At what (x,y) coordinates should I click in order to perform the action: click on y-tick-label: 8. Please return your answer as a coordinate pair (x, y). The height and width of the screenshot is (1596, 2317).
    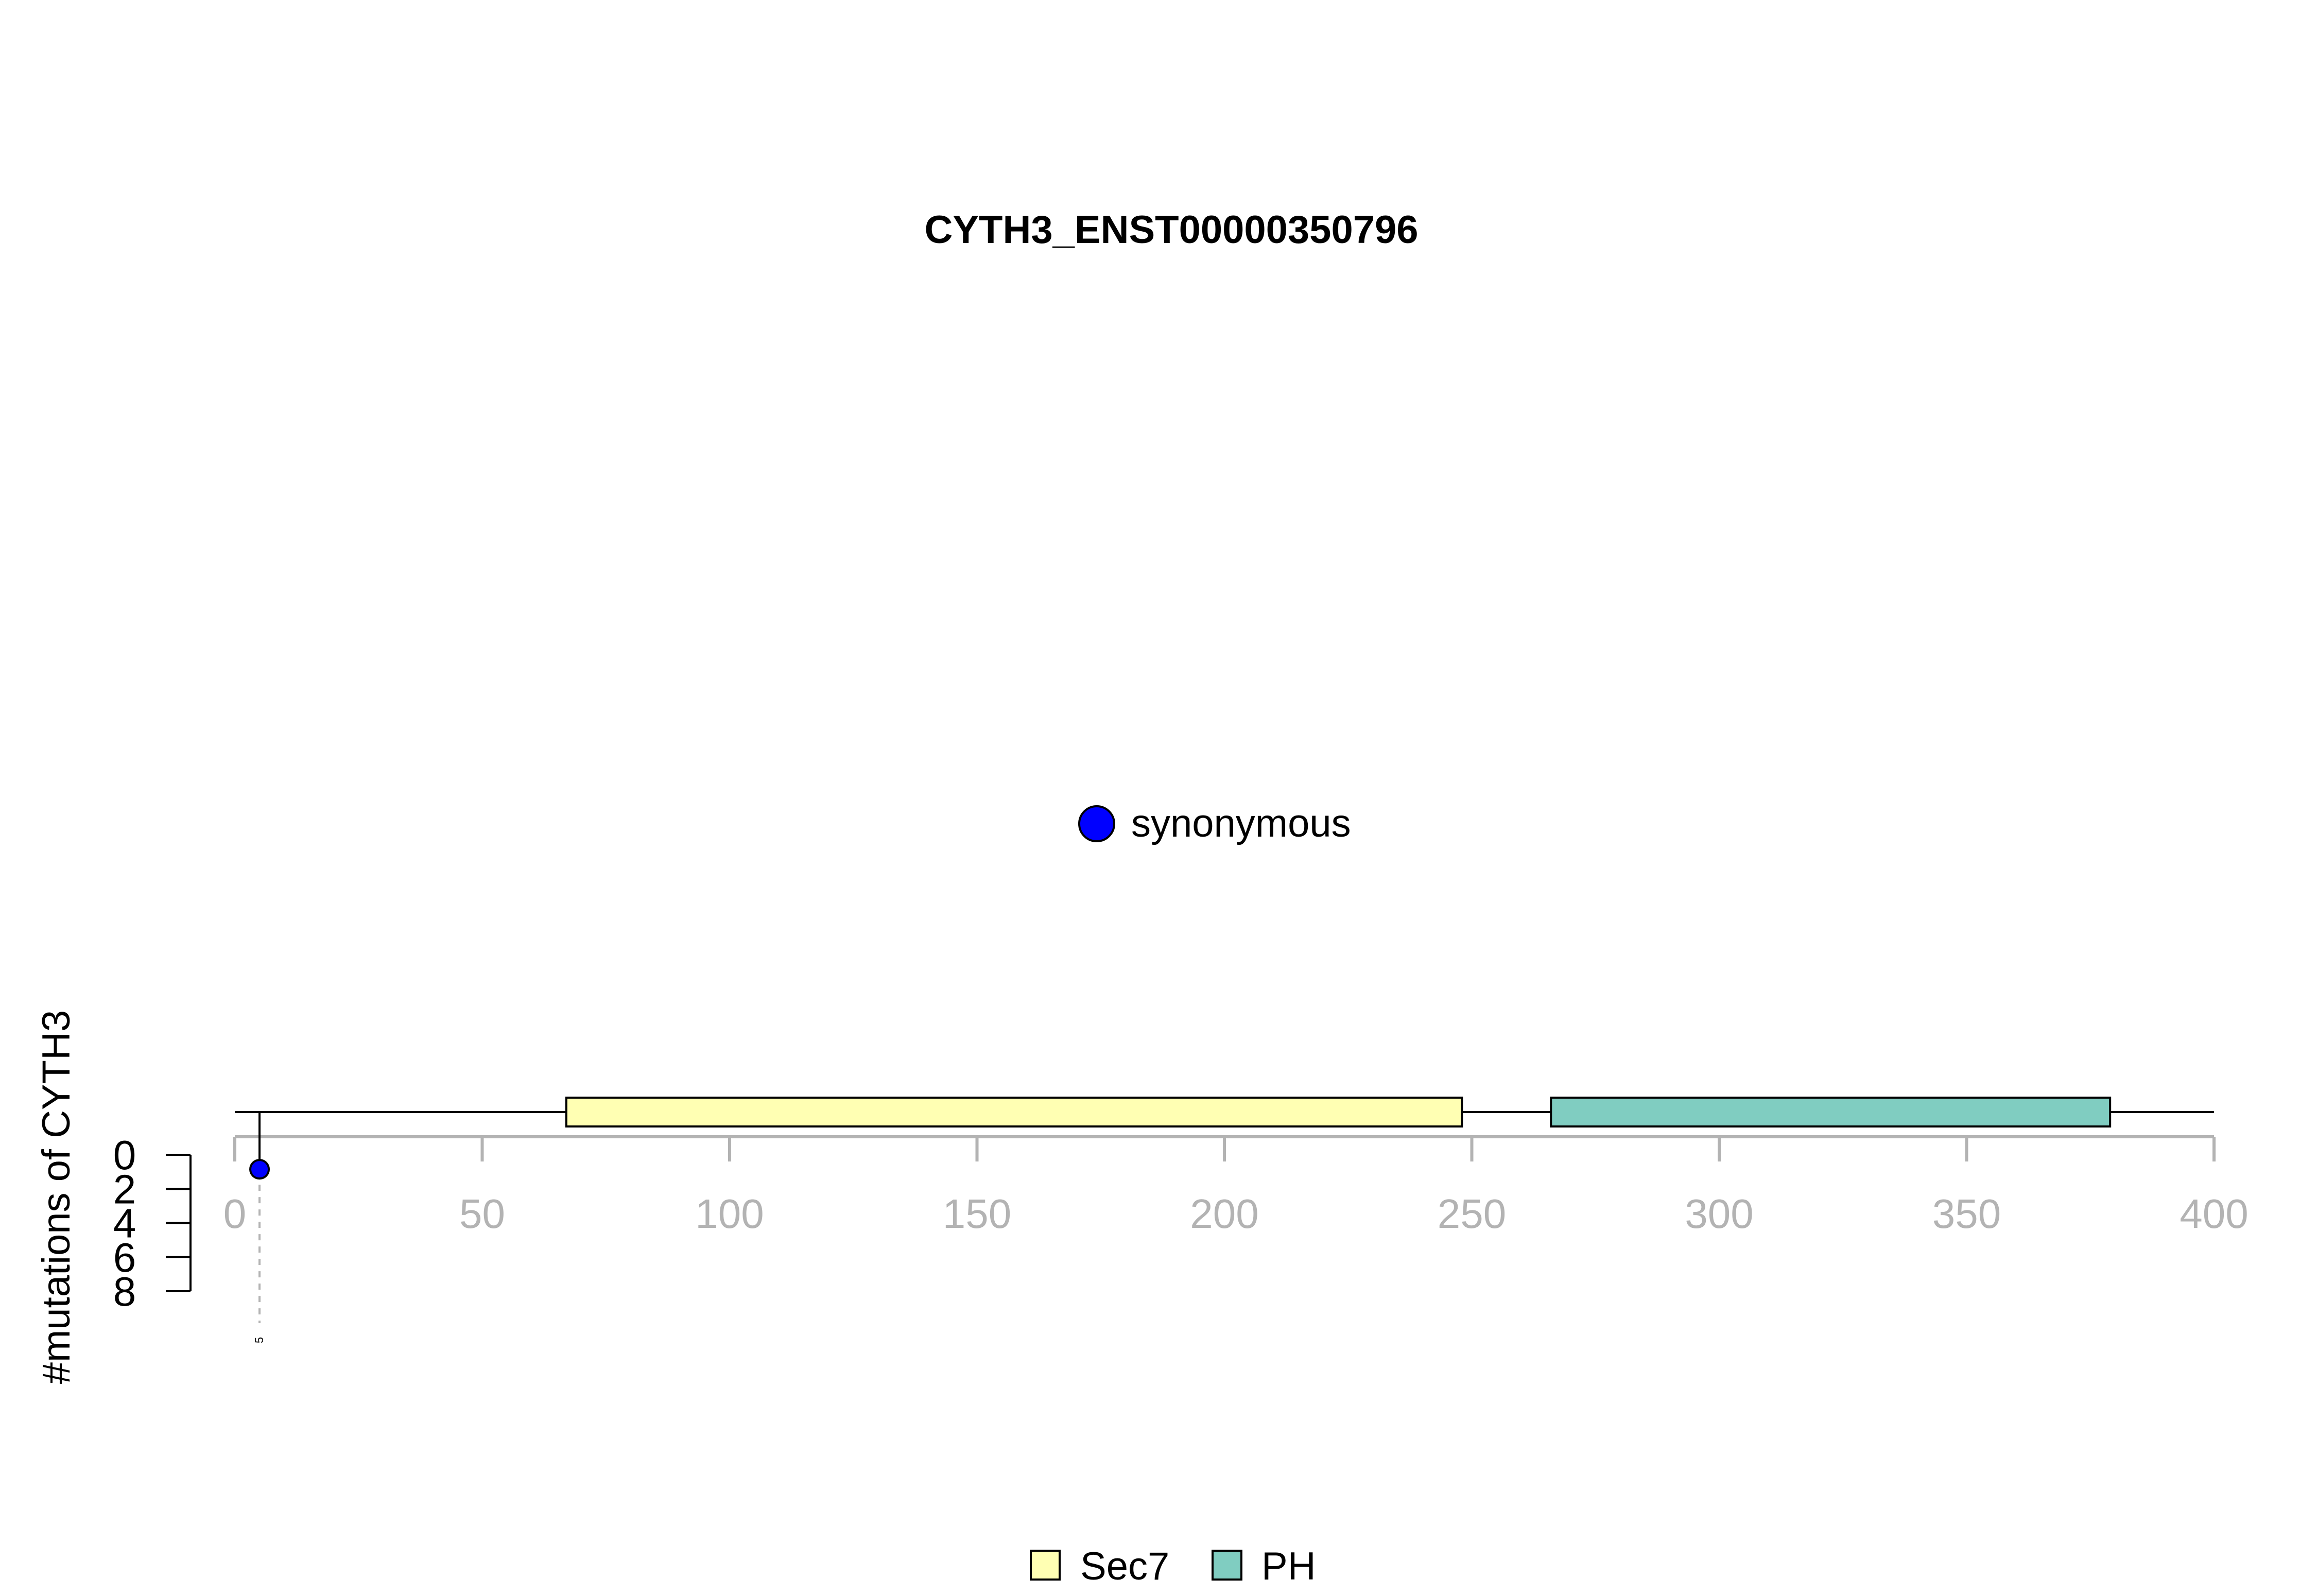
    Looking at the image, I should click on (124, 1292).